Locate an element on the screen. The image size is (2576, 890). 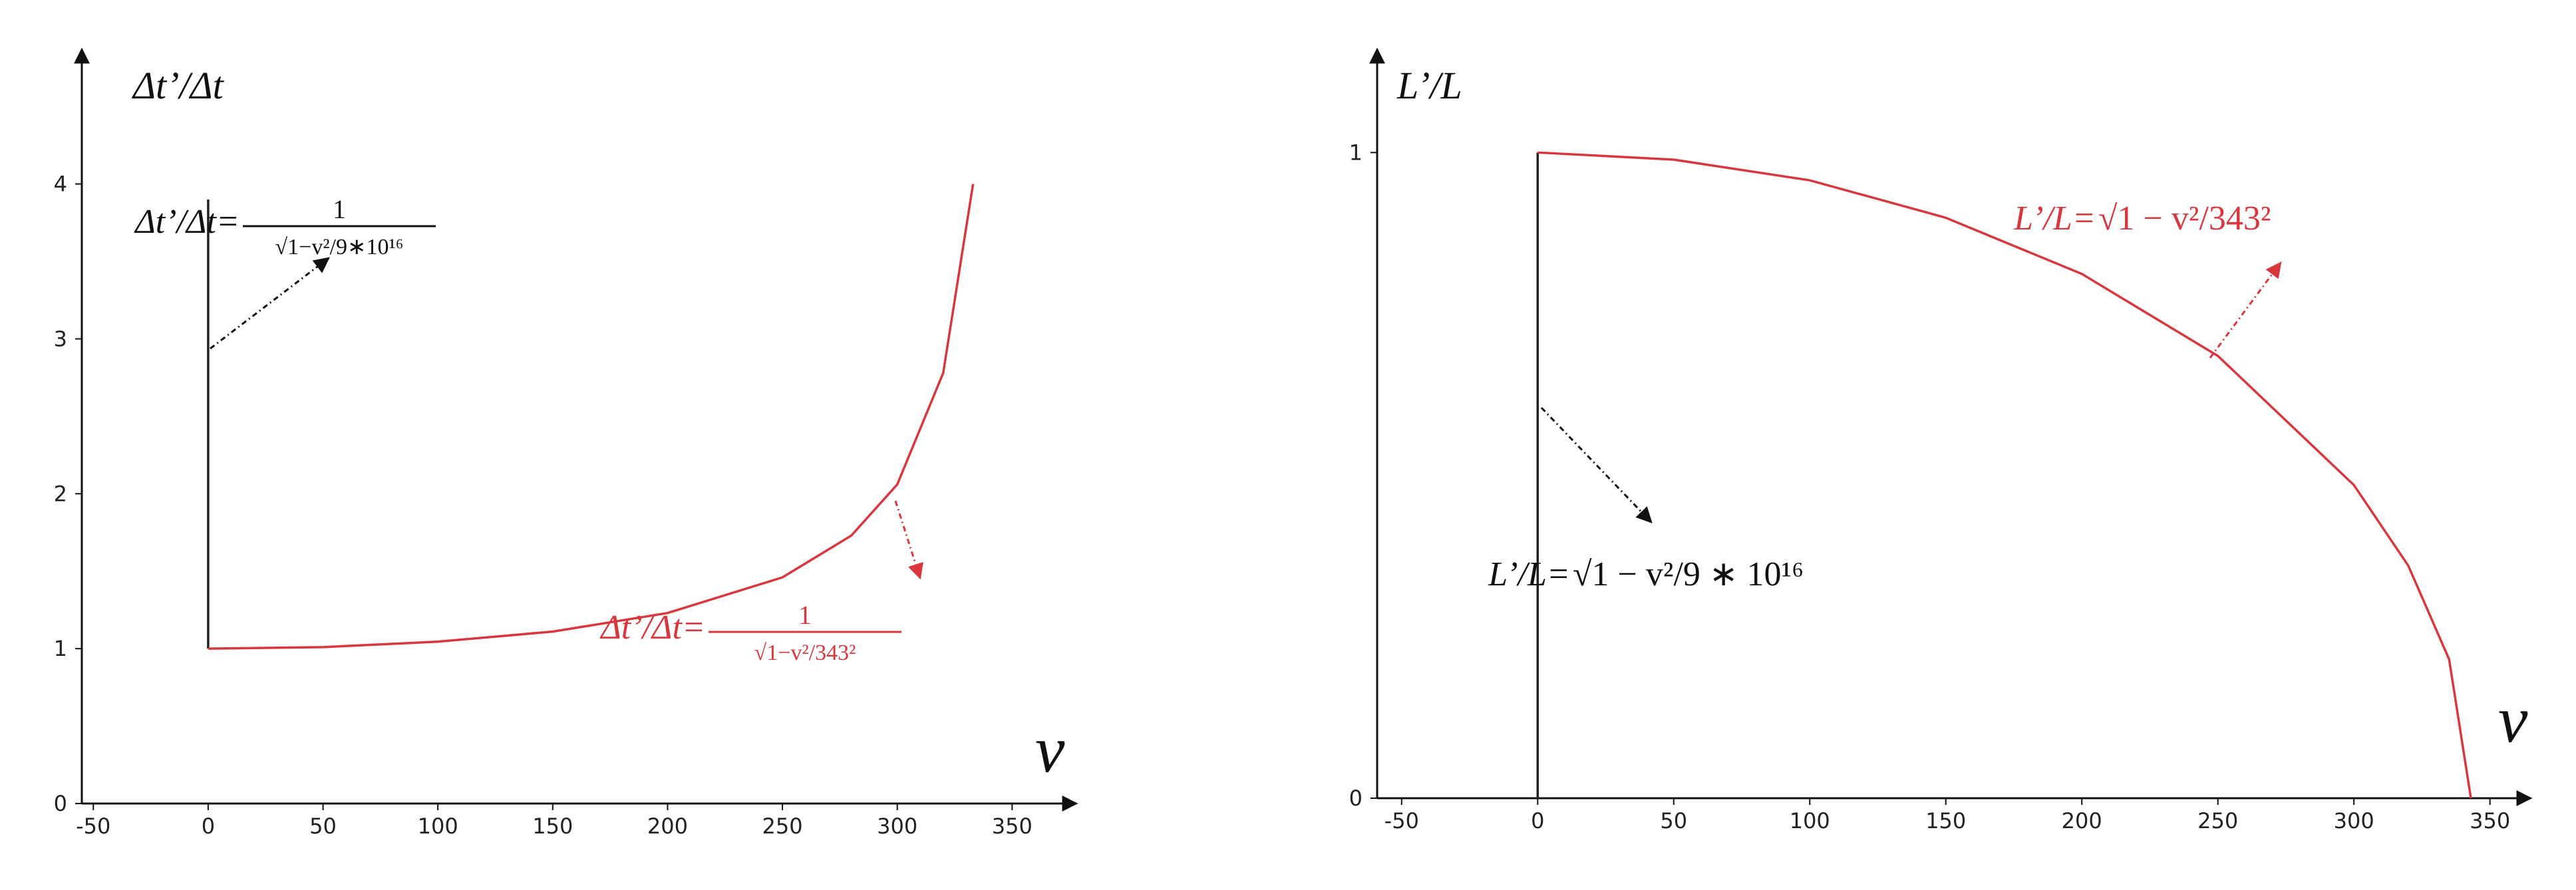
y-tick-label: 4 is located at coordinates (60, 184).